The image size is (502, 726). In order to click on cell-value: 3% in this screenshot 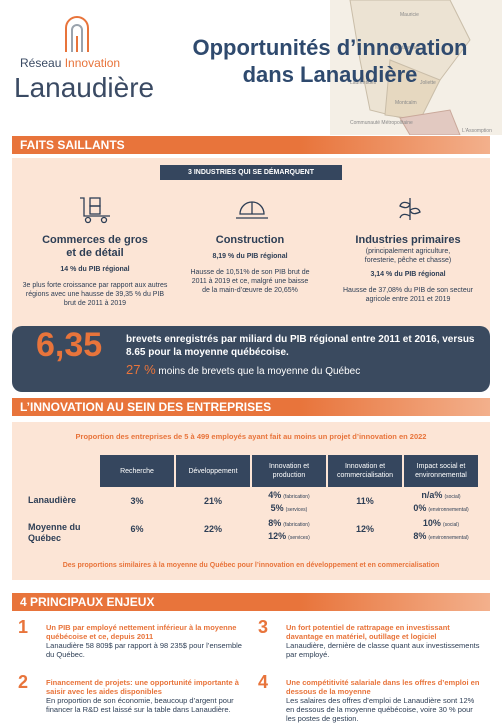, I will do `click(137, 501)`.